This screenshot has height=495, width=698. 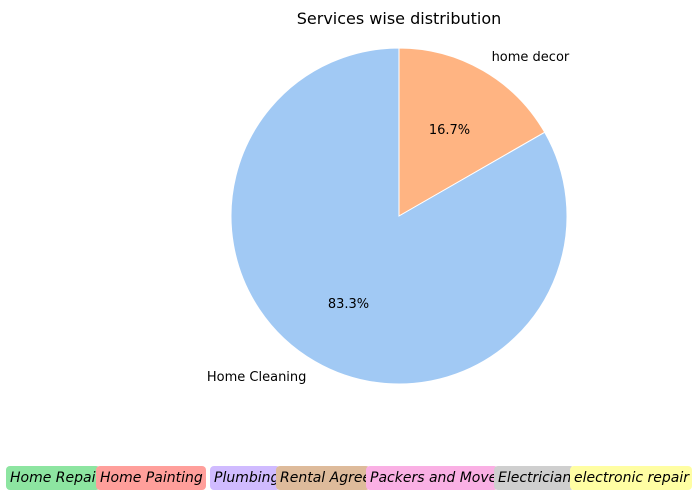 What do you see at coordinates (531, 57) in the screenshot?
I see `pie-slice-label: home decor` at bounding box center [531, 57].